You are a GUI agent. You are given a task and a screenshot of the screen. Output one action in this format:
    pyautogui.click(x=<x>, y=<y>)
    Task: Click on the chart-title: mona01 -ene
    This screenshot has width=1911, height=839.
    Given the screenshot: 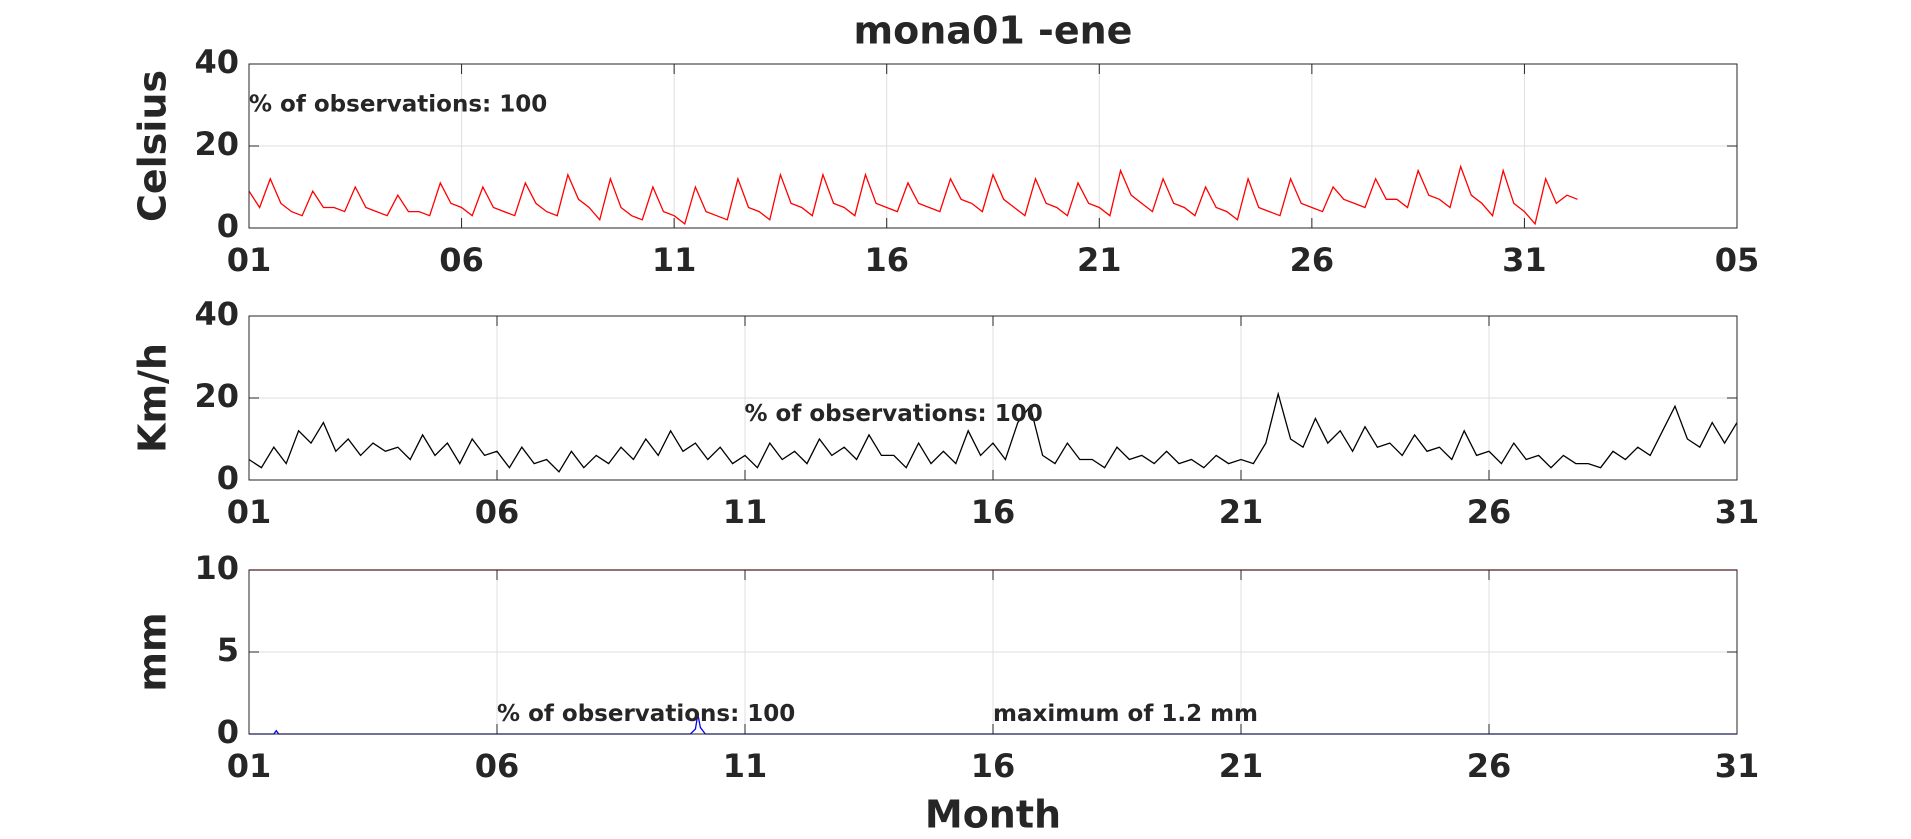 What is the action you would take?
    pyautogui.click(x=993, y=31)
    